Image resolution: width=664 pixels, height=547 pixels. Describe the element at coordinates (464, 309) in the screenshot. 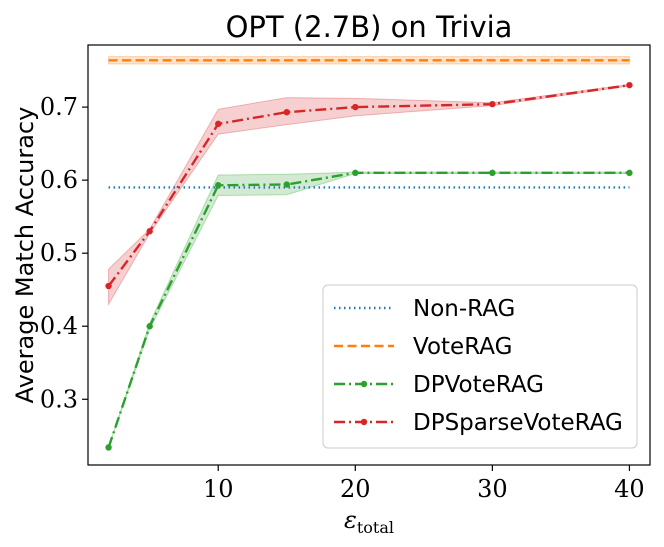

I see `legend-label-non-rag: Non-RAG` at that location.